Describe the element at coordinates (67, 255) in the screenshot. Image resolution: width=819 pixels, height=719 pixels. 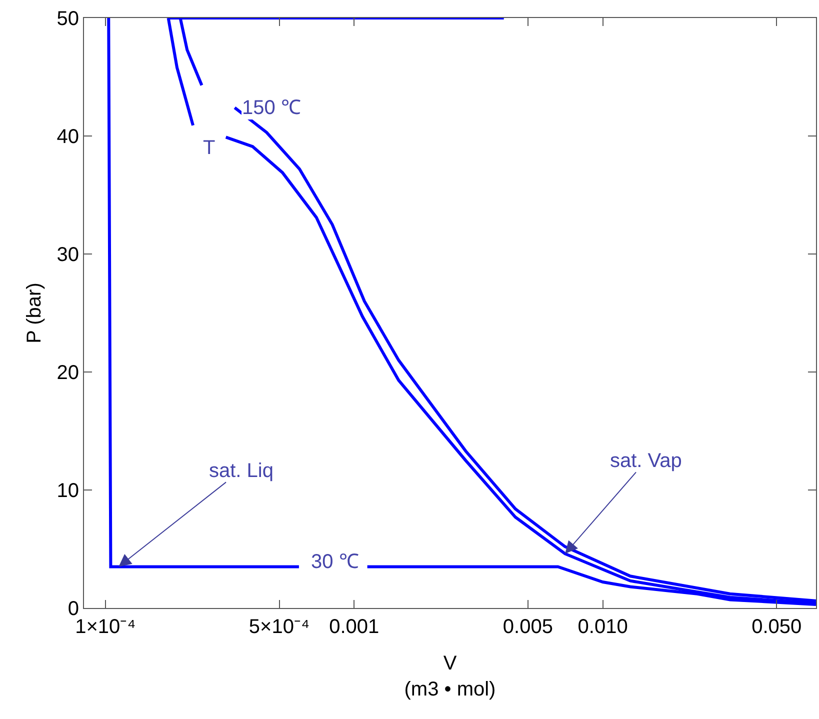
I see `y-tick-label: 30` at that location.